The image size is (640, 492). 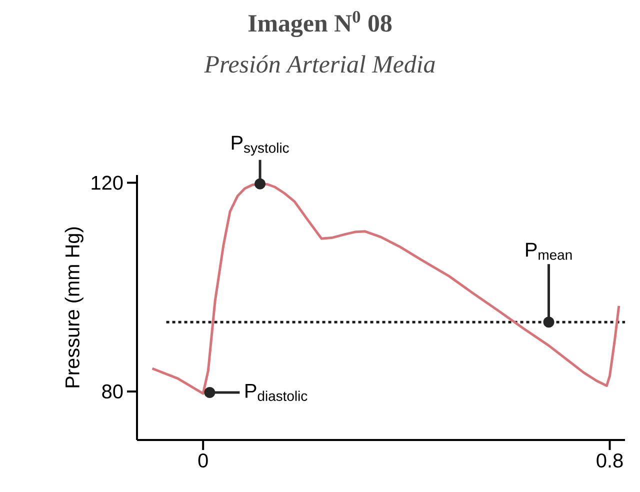 What do you see at coordinates (549, 251) in the screenshot?
I see `annotation: $\mathrm{P}_{\mathrm{mean}}$` at bounding box center [549, 251].